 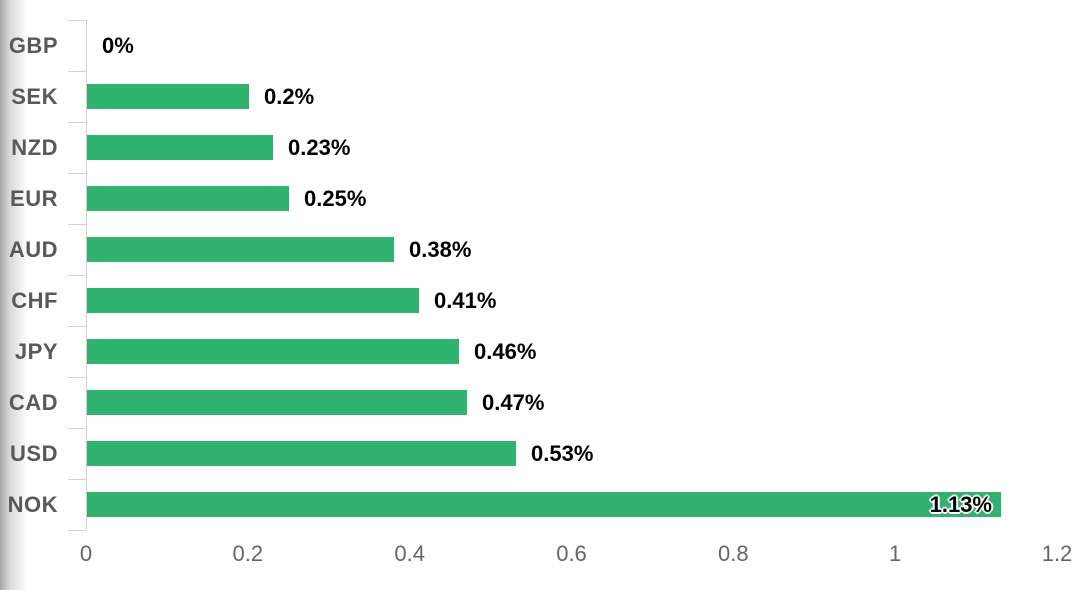 What do you see at coordinates (248, 553) in the screenshot?
I see `x-axis-tick-label: 0.2` at bounding box center [248, 553].